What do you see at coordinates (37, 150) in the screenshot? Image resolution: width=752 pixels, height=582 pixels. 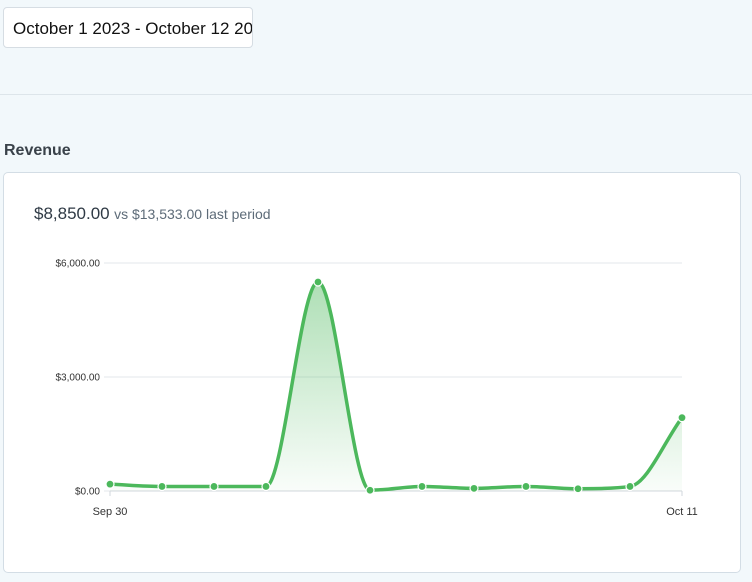 I see `section-title: Revenue` at bounding box center [37, 150].